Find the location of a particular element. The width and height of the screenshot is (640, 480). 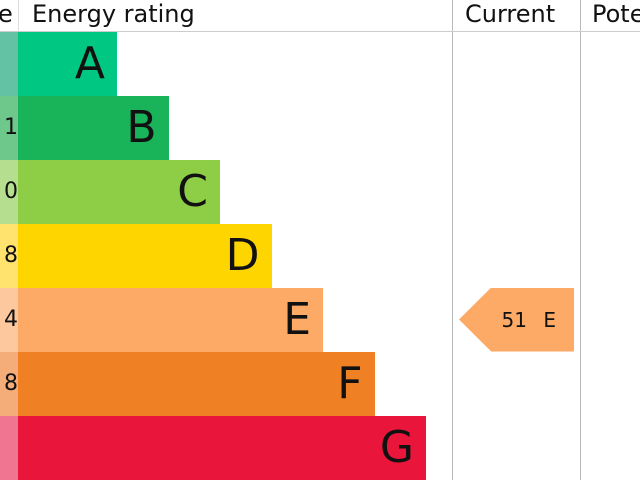

header-score: e is located at coordinates (6, 14).